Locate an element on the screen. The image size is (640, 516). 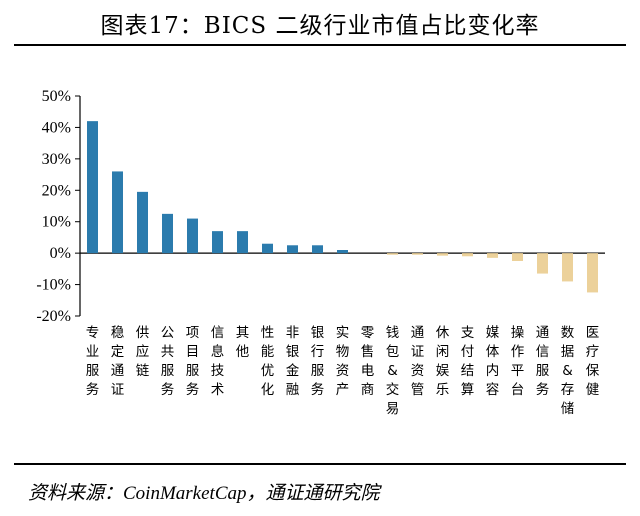
x-tick-label: 零售电商 is located at coordinates (368, 361).